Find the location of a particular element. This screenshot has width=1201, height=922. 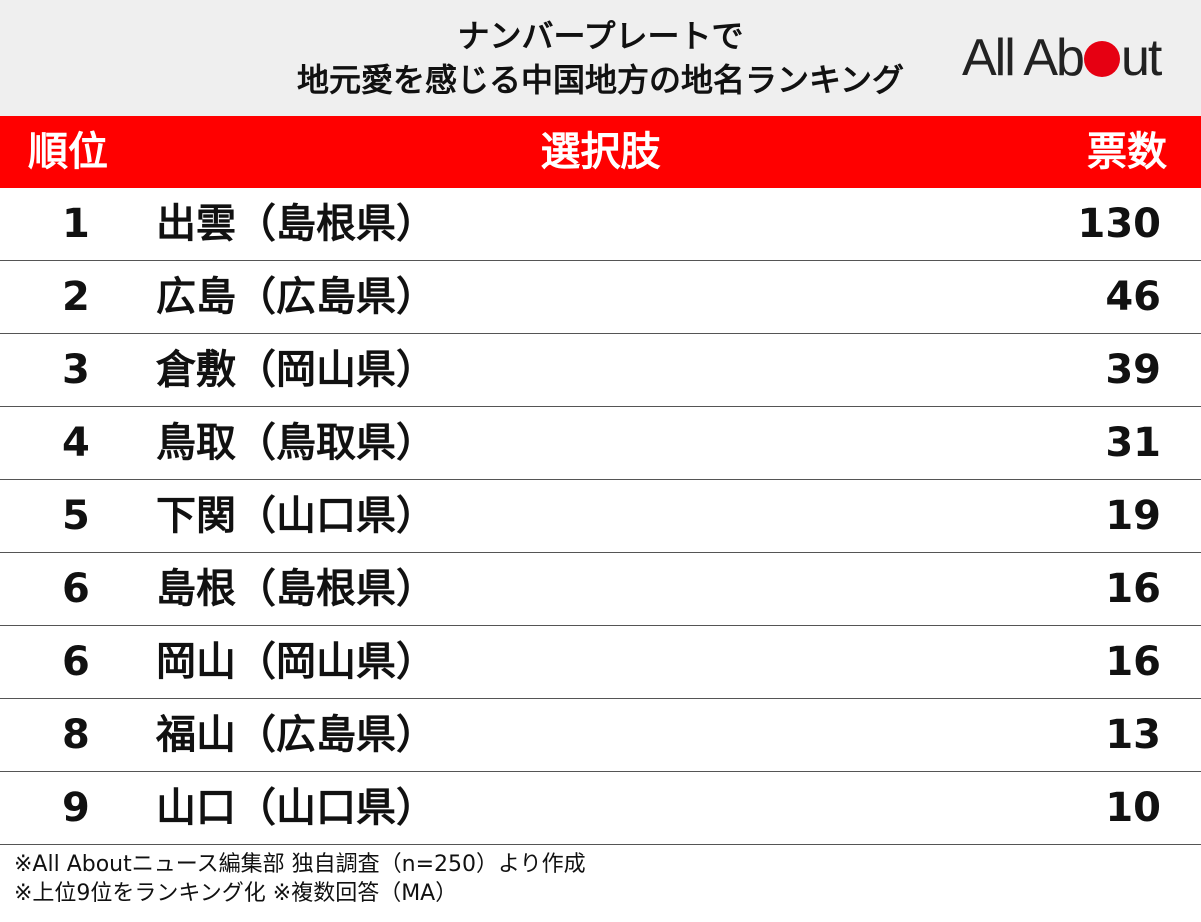

table-row: 2 広島（広島県） 46 is located at coordinates (600, 297).